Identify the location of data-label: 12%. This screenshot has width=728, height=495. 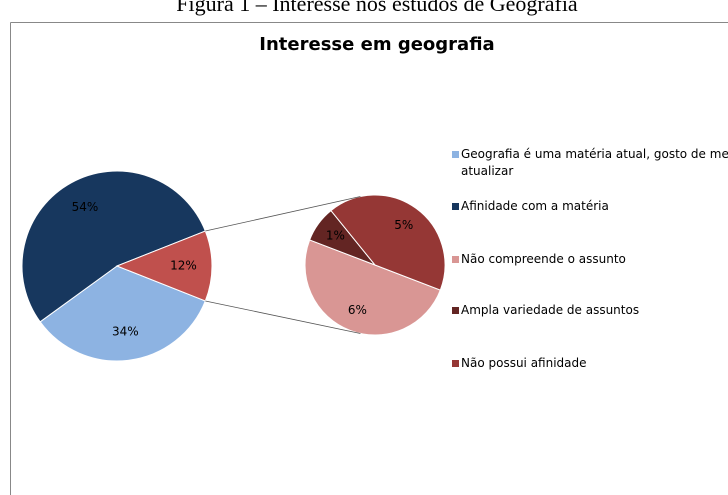
(183, 266).